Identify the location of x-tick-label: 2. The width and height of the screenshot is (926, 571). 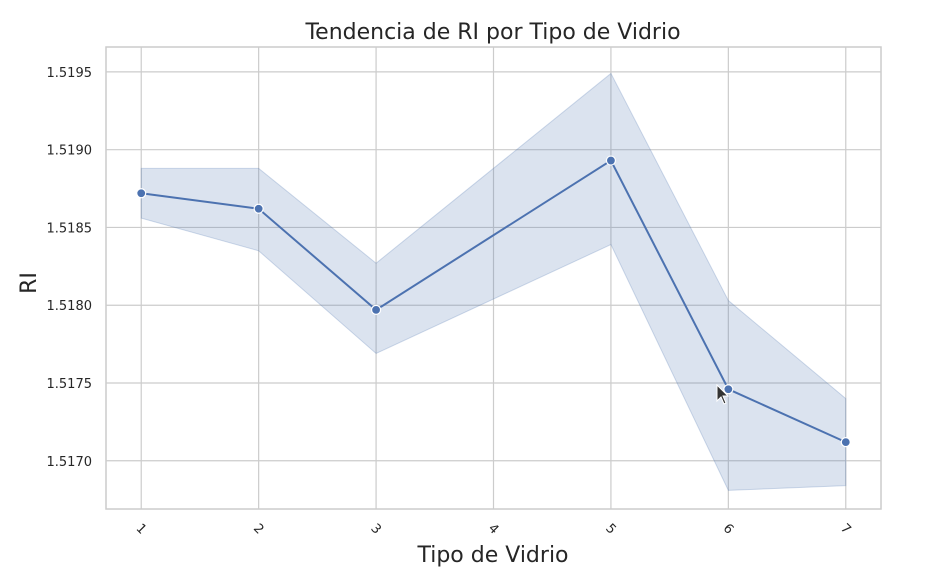
(258, 529).